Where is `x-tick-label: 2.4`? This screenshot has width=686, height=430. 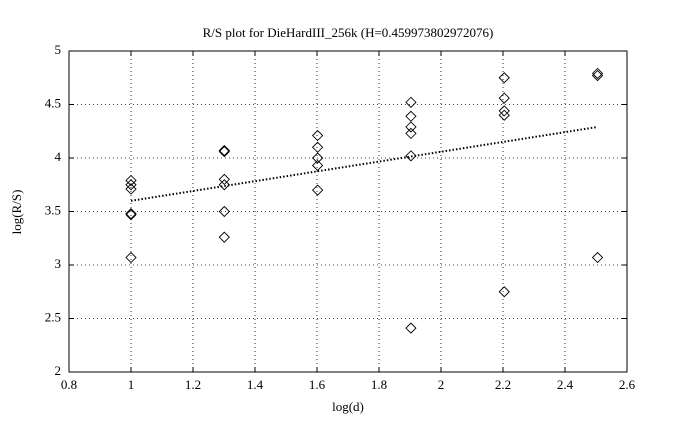 x-tick-label: 2.4 is located at coordinates (565, 384).